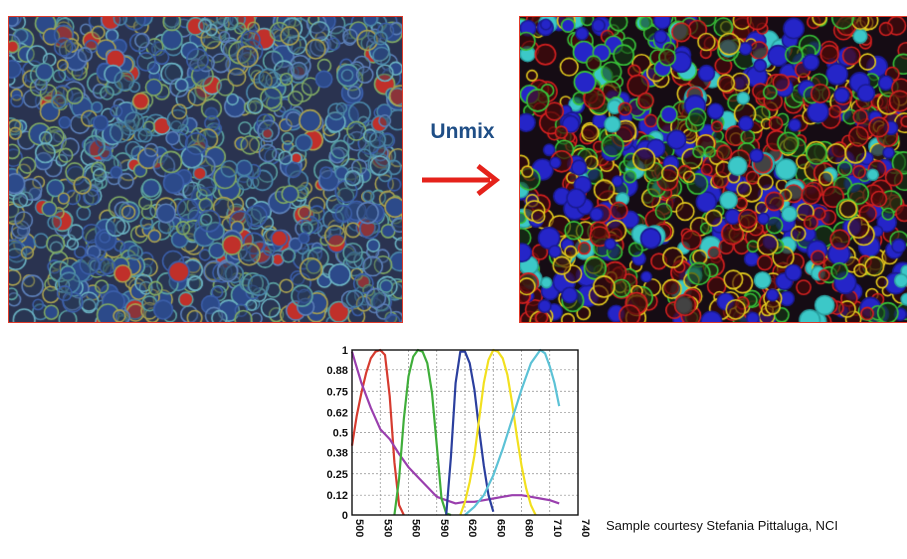 The width and height of the screenshot is (907, 559). Describe the element at coordinates (345, 516) in the screenshot. I see `y-tick-label: 0` at that location.